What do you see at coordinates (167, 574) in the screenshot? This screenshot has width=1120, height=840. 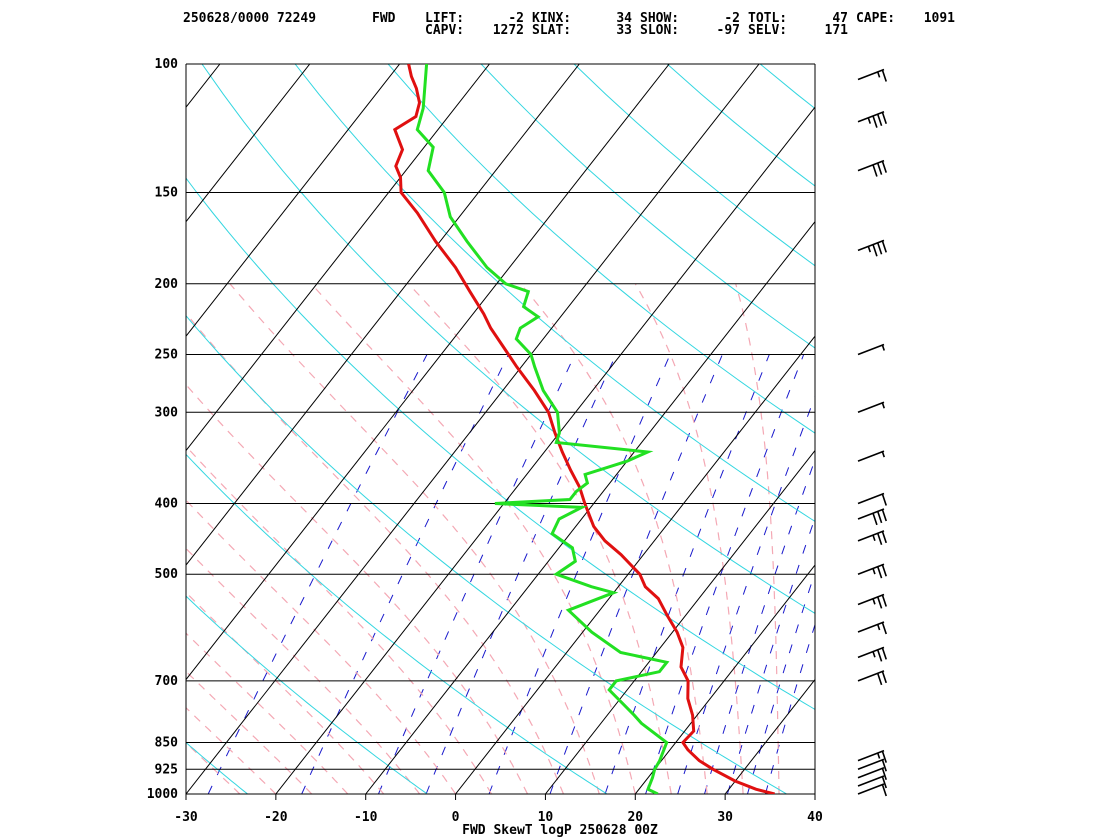 I see `pressure-tick-label: 500` at bounding box center [167, 574].